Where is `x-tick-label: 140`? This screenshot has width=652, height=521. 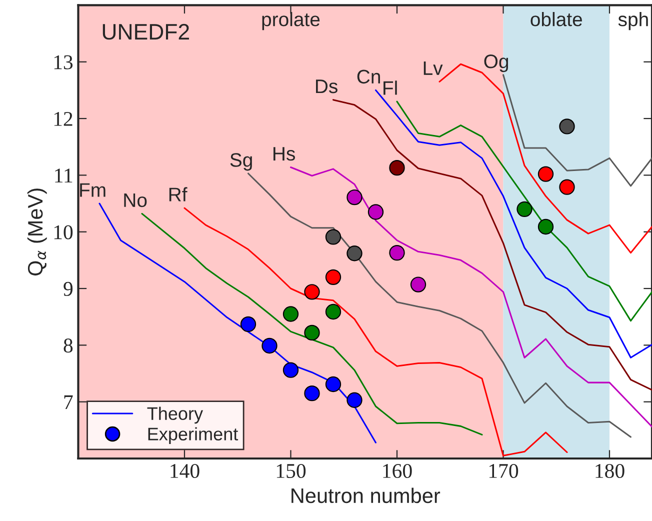 x-tick-label: 140 is located at coordinates (185, 471).